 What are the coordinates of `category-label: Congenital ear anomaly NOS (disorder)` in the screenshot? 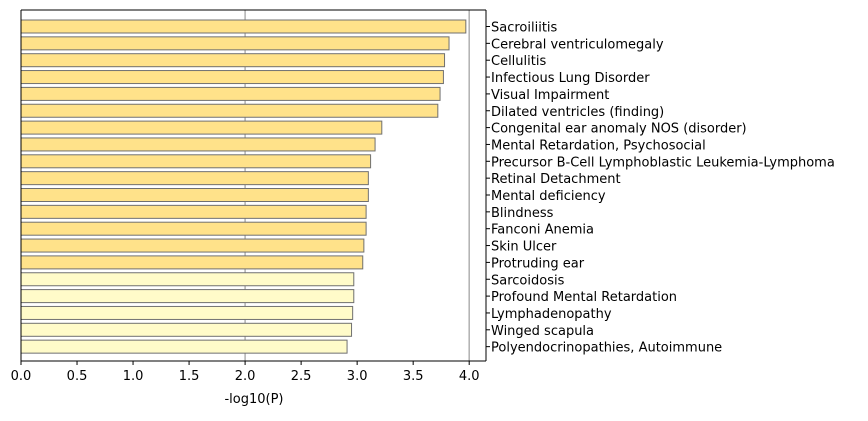 It's located at (619, 129).